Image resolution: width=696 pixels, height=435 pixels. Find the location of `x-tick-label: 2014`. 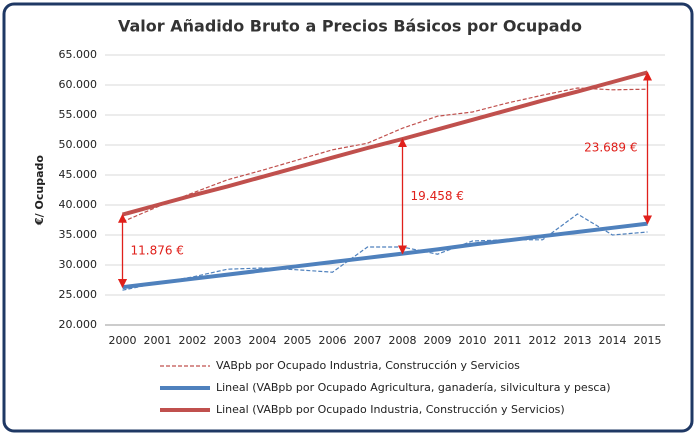

x-tick-label: 2014 is located at coordinates (613, 340).